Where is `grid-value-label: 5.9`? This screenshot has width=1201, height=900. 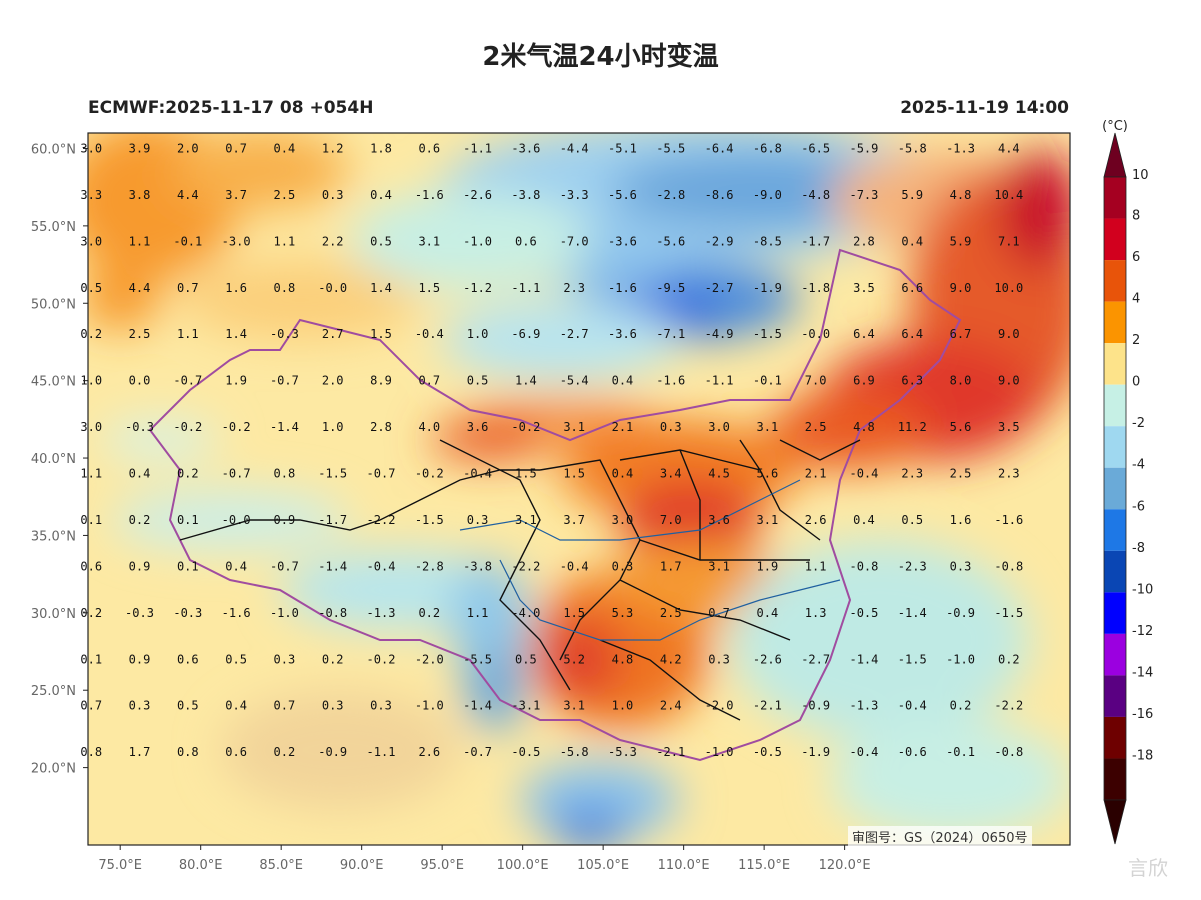
grid-value-label: 5.9 is located at coordinates (961, 241).